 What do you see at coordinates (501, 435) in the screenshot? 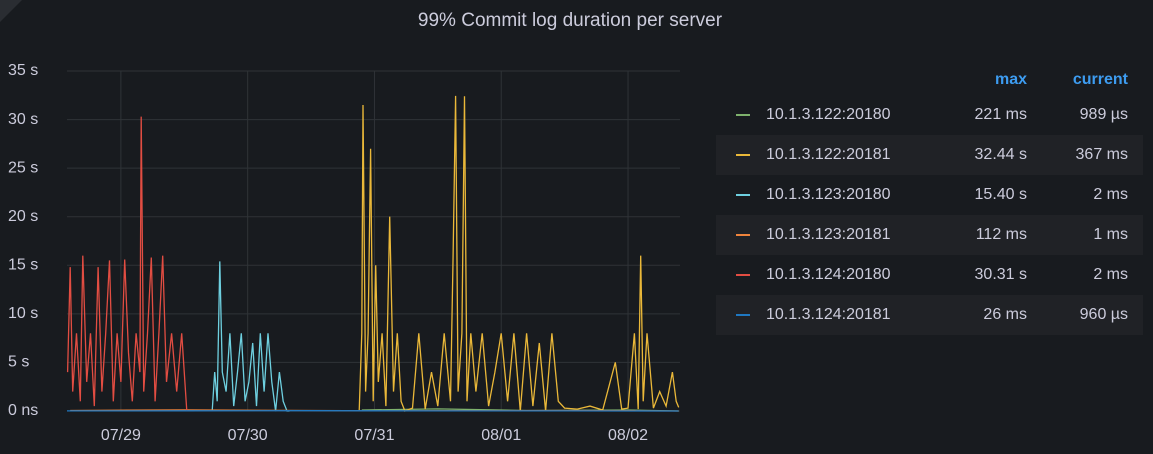
I see `x-tick-label: 08/01` at bounding box center [501, 435].